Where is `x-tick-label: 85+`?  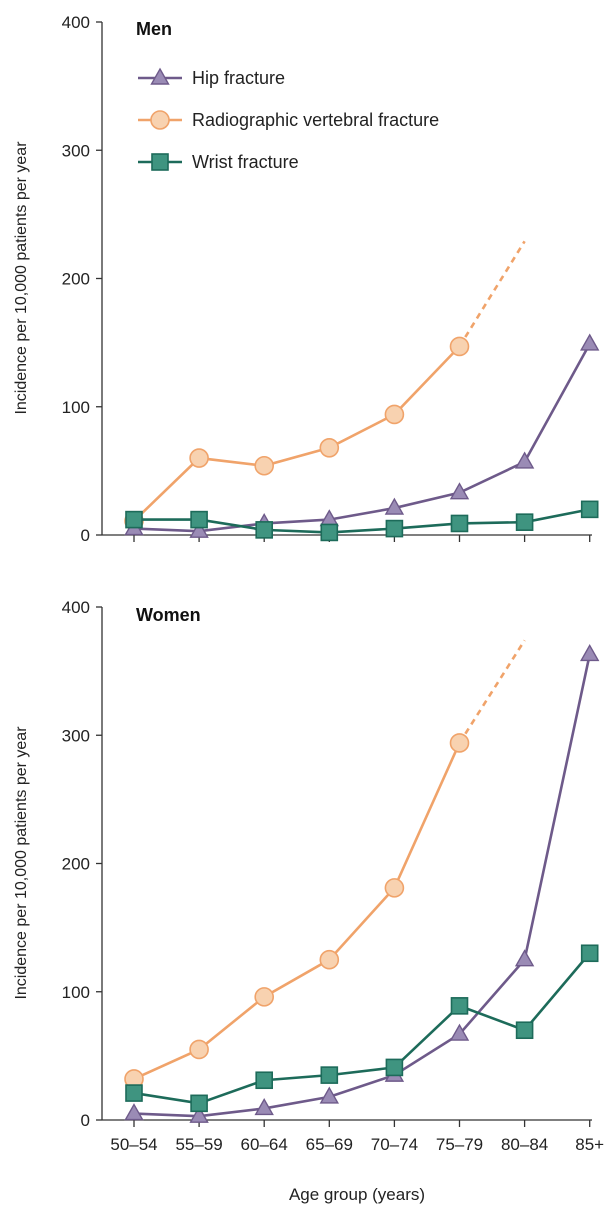 x-tick-label: 85+ is located at coordinates (589, 1144).